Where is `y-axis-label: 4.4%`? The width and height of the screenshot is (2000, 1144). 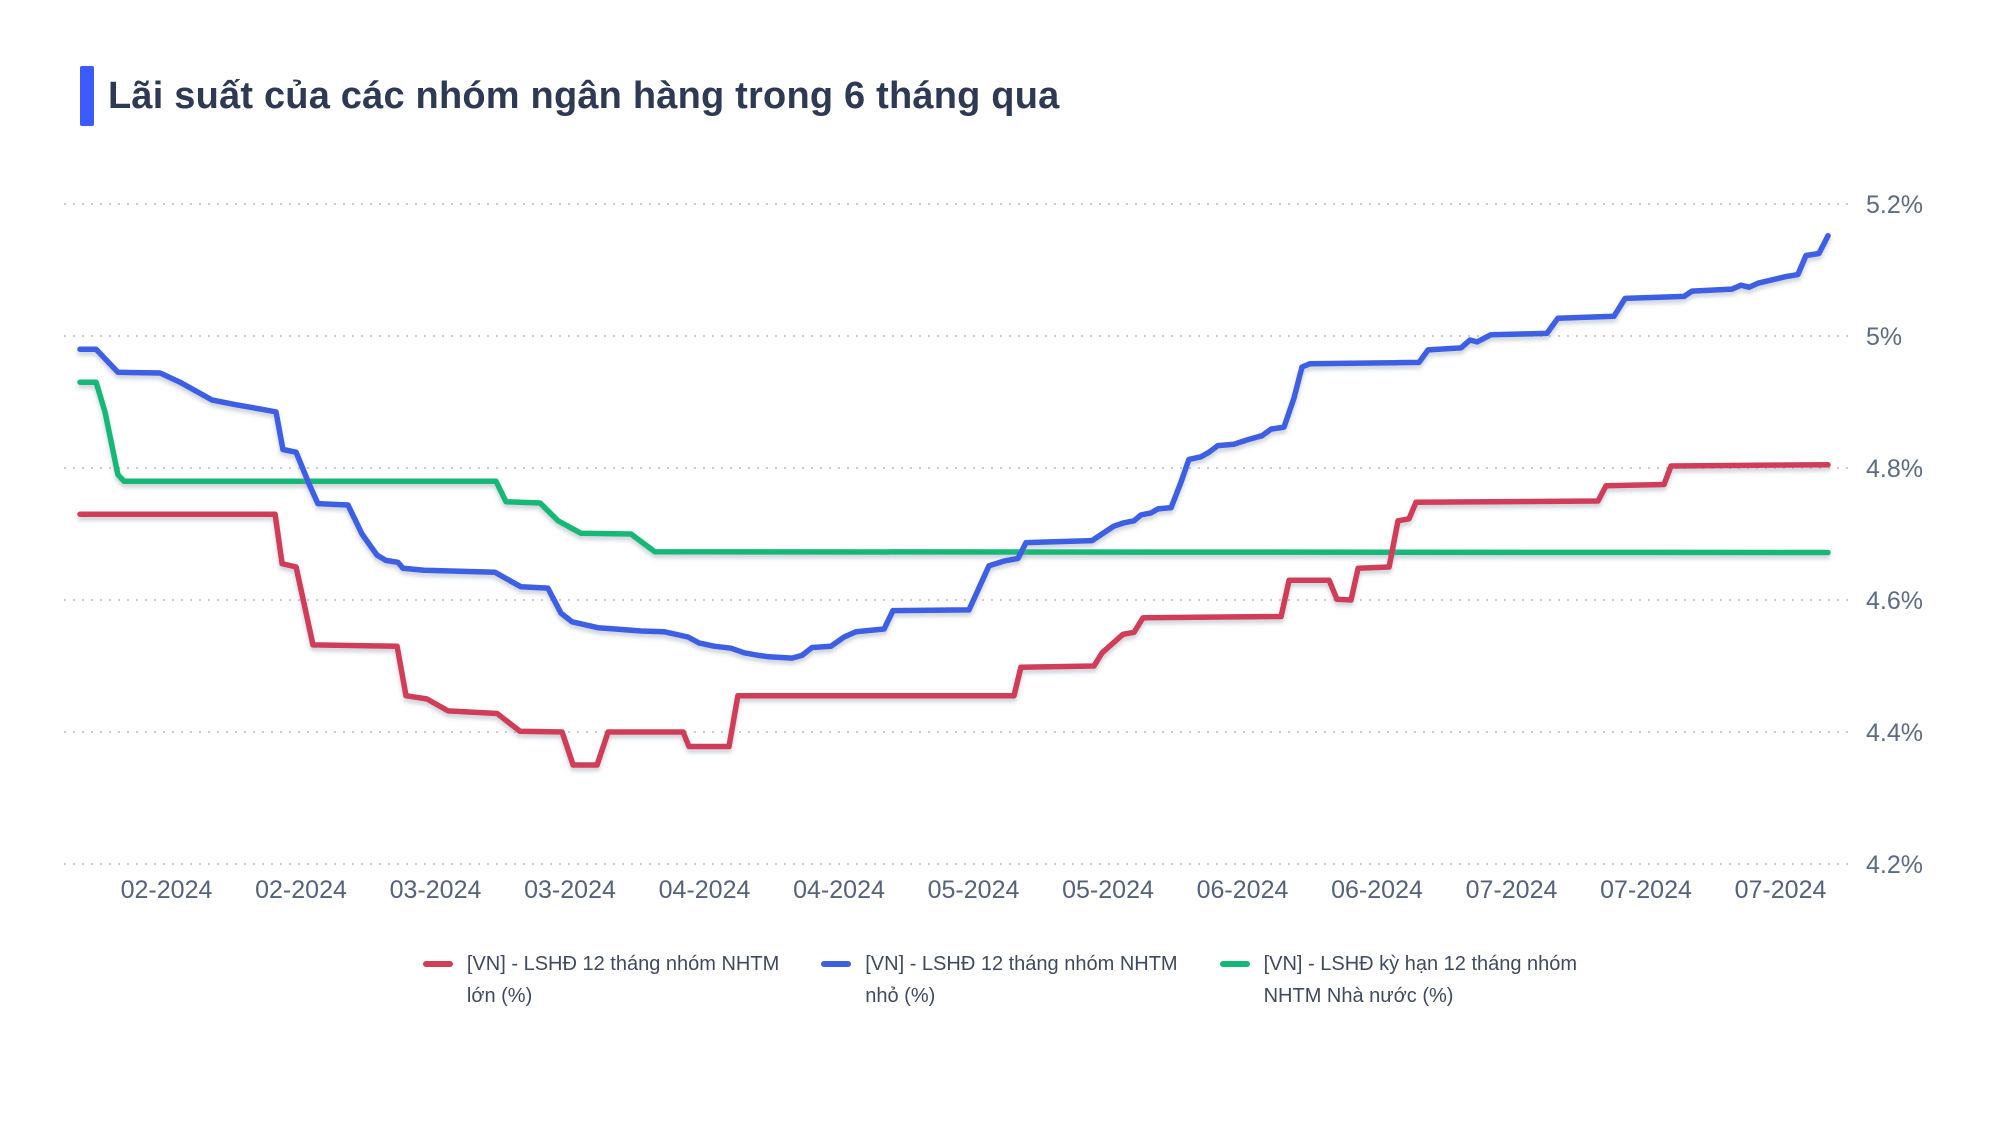 y-axis-label: 4.4% is located at coordinates (1894, 733).